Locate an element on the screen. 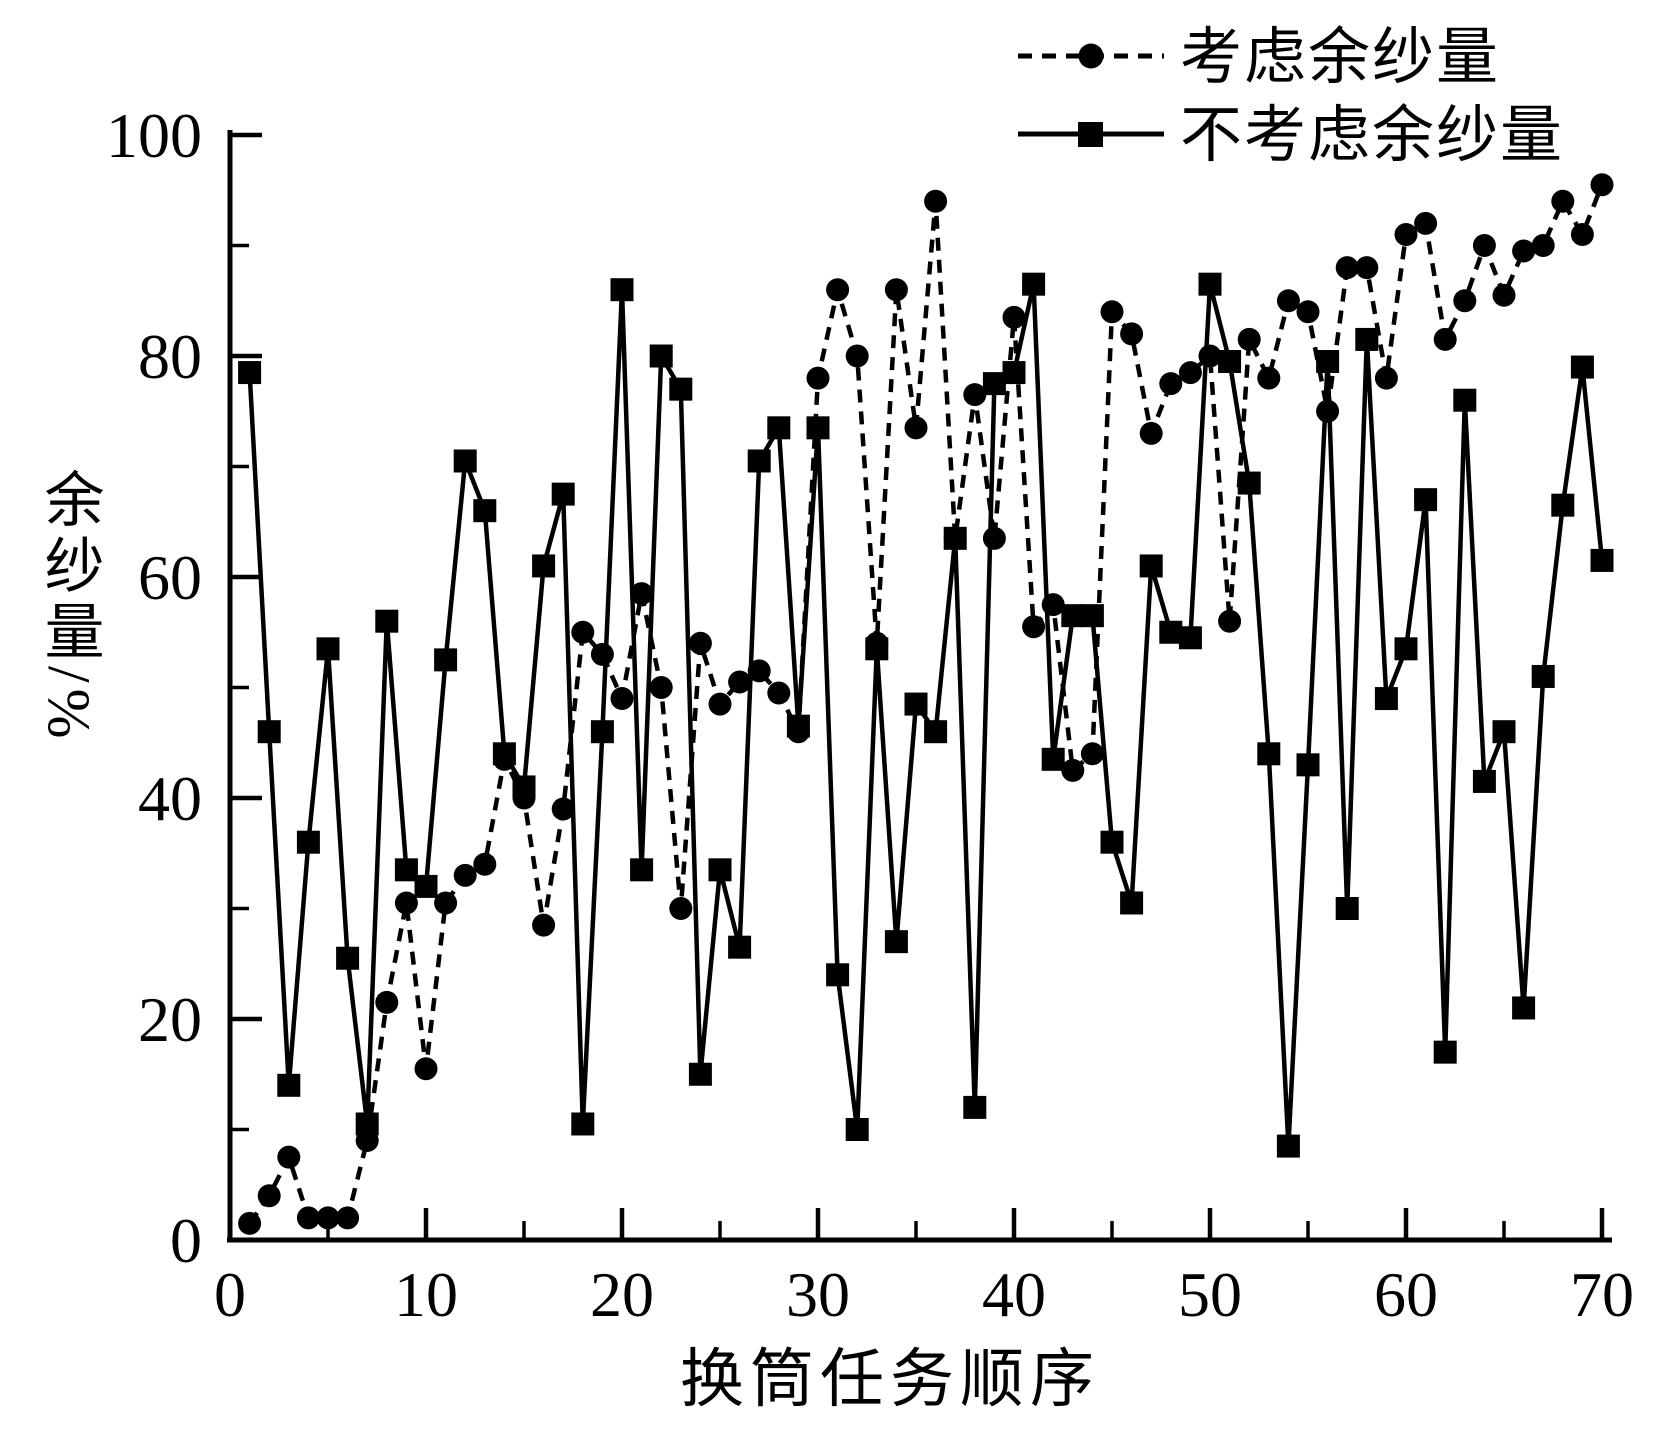  legend-label-considering: 考虑余纱量 is located at coordinates (1340, 58).